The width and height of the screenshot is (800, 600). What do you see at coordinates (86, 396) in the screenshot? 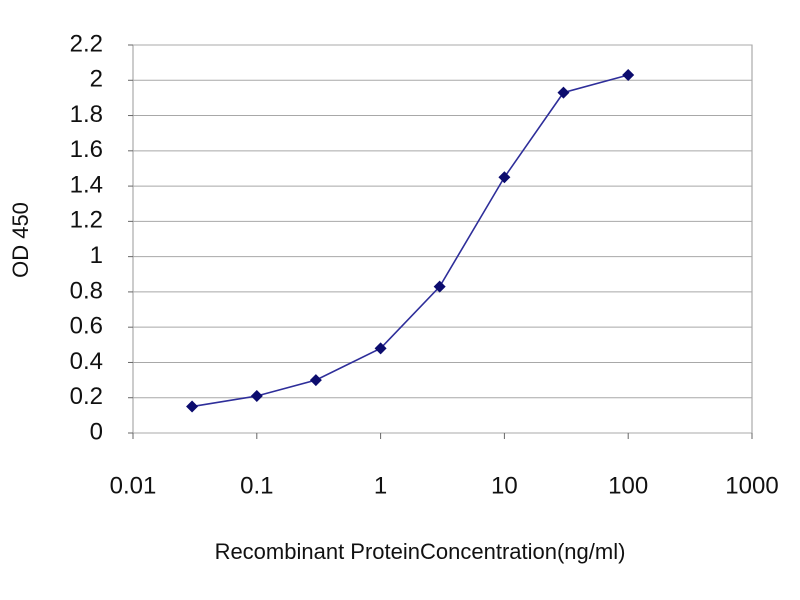
I see `y-tick-label: 0.2` at bounding box center [86, 396].